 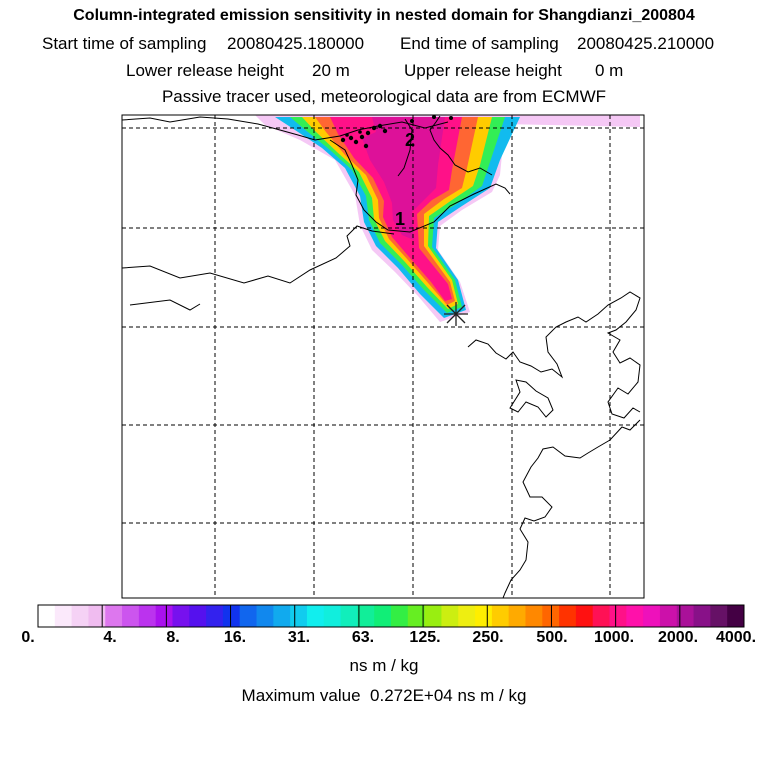 What do you see at coordinates (736, 637) in the screenshot?
I see `colorbar-tick-label: 4000.` at bounding box center [736, 637].